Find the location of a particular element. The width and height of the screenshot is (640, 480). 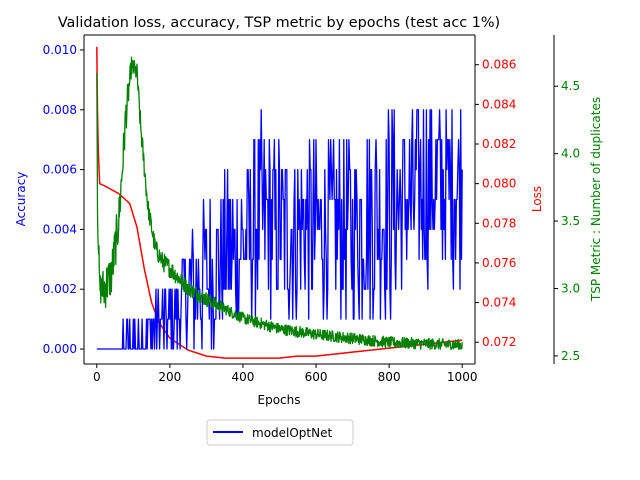

y-tick-label-accuracy: 0.004 is located at coordinates (60, 229).